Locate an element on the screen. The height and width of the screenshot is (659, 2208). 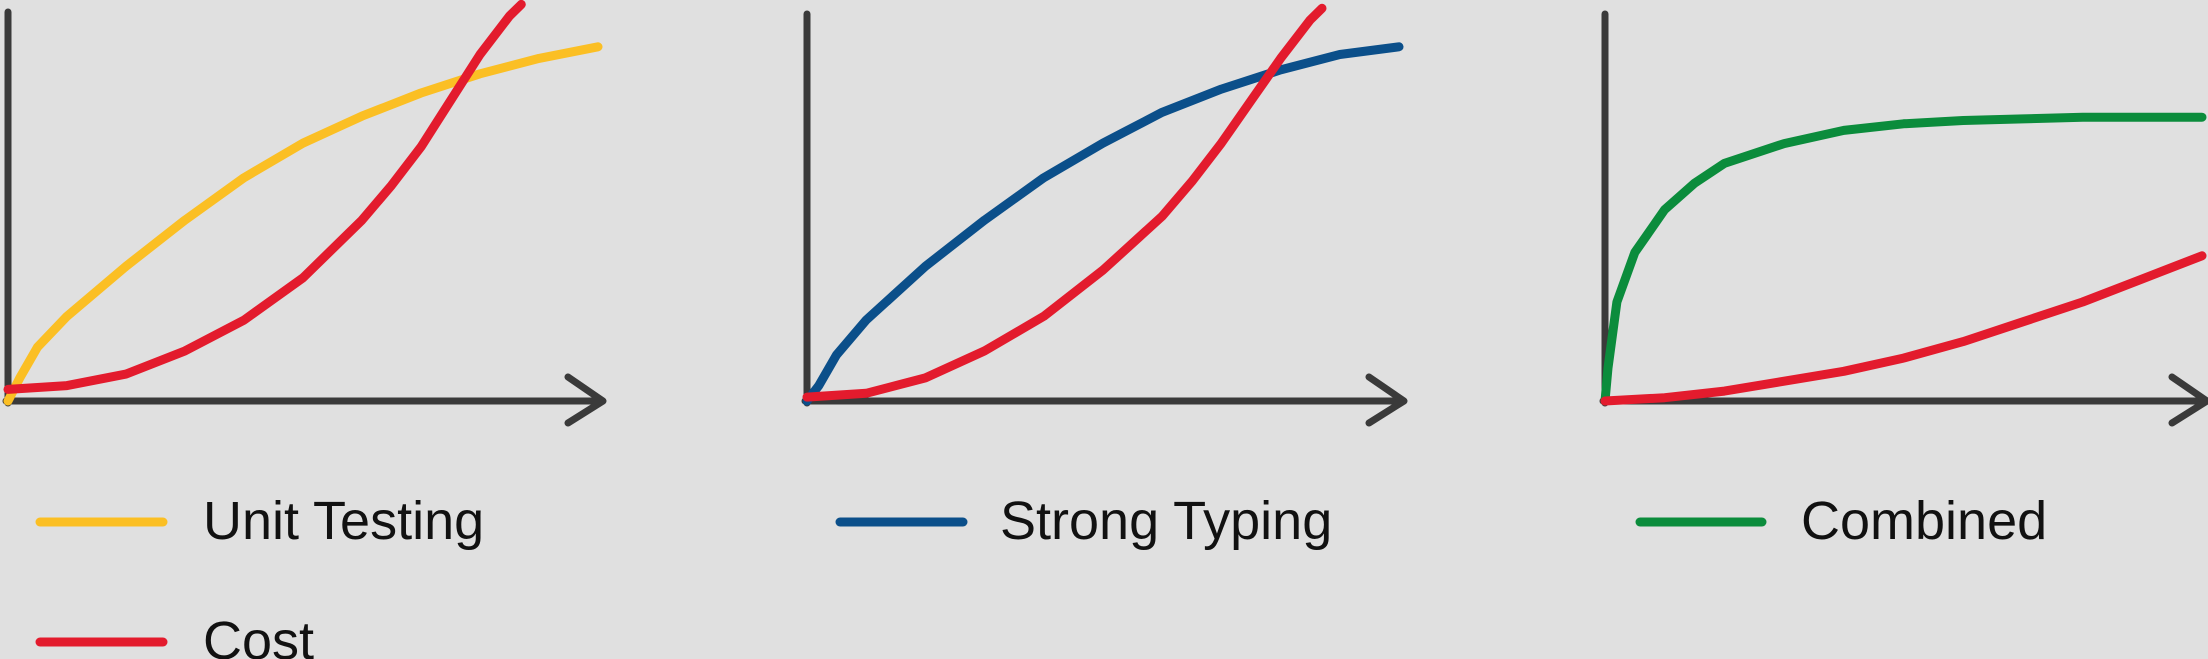
series-line-combined is located at coordinates (1903, 259).